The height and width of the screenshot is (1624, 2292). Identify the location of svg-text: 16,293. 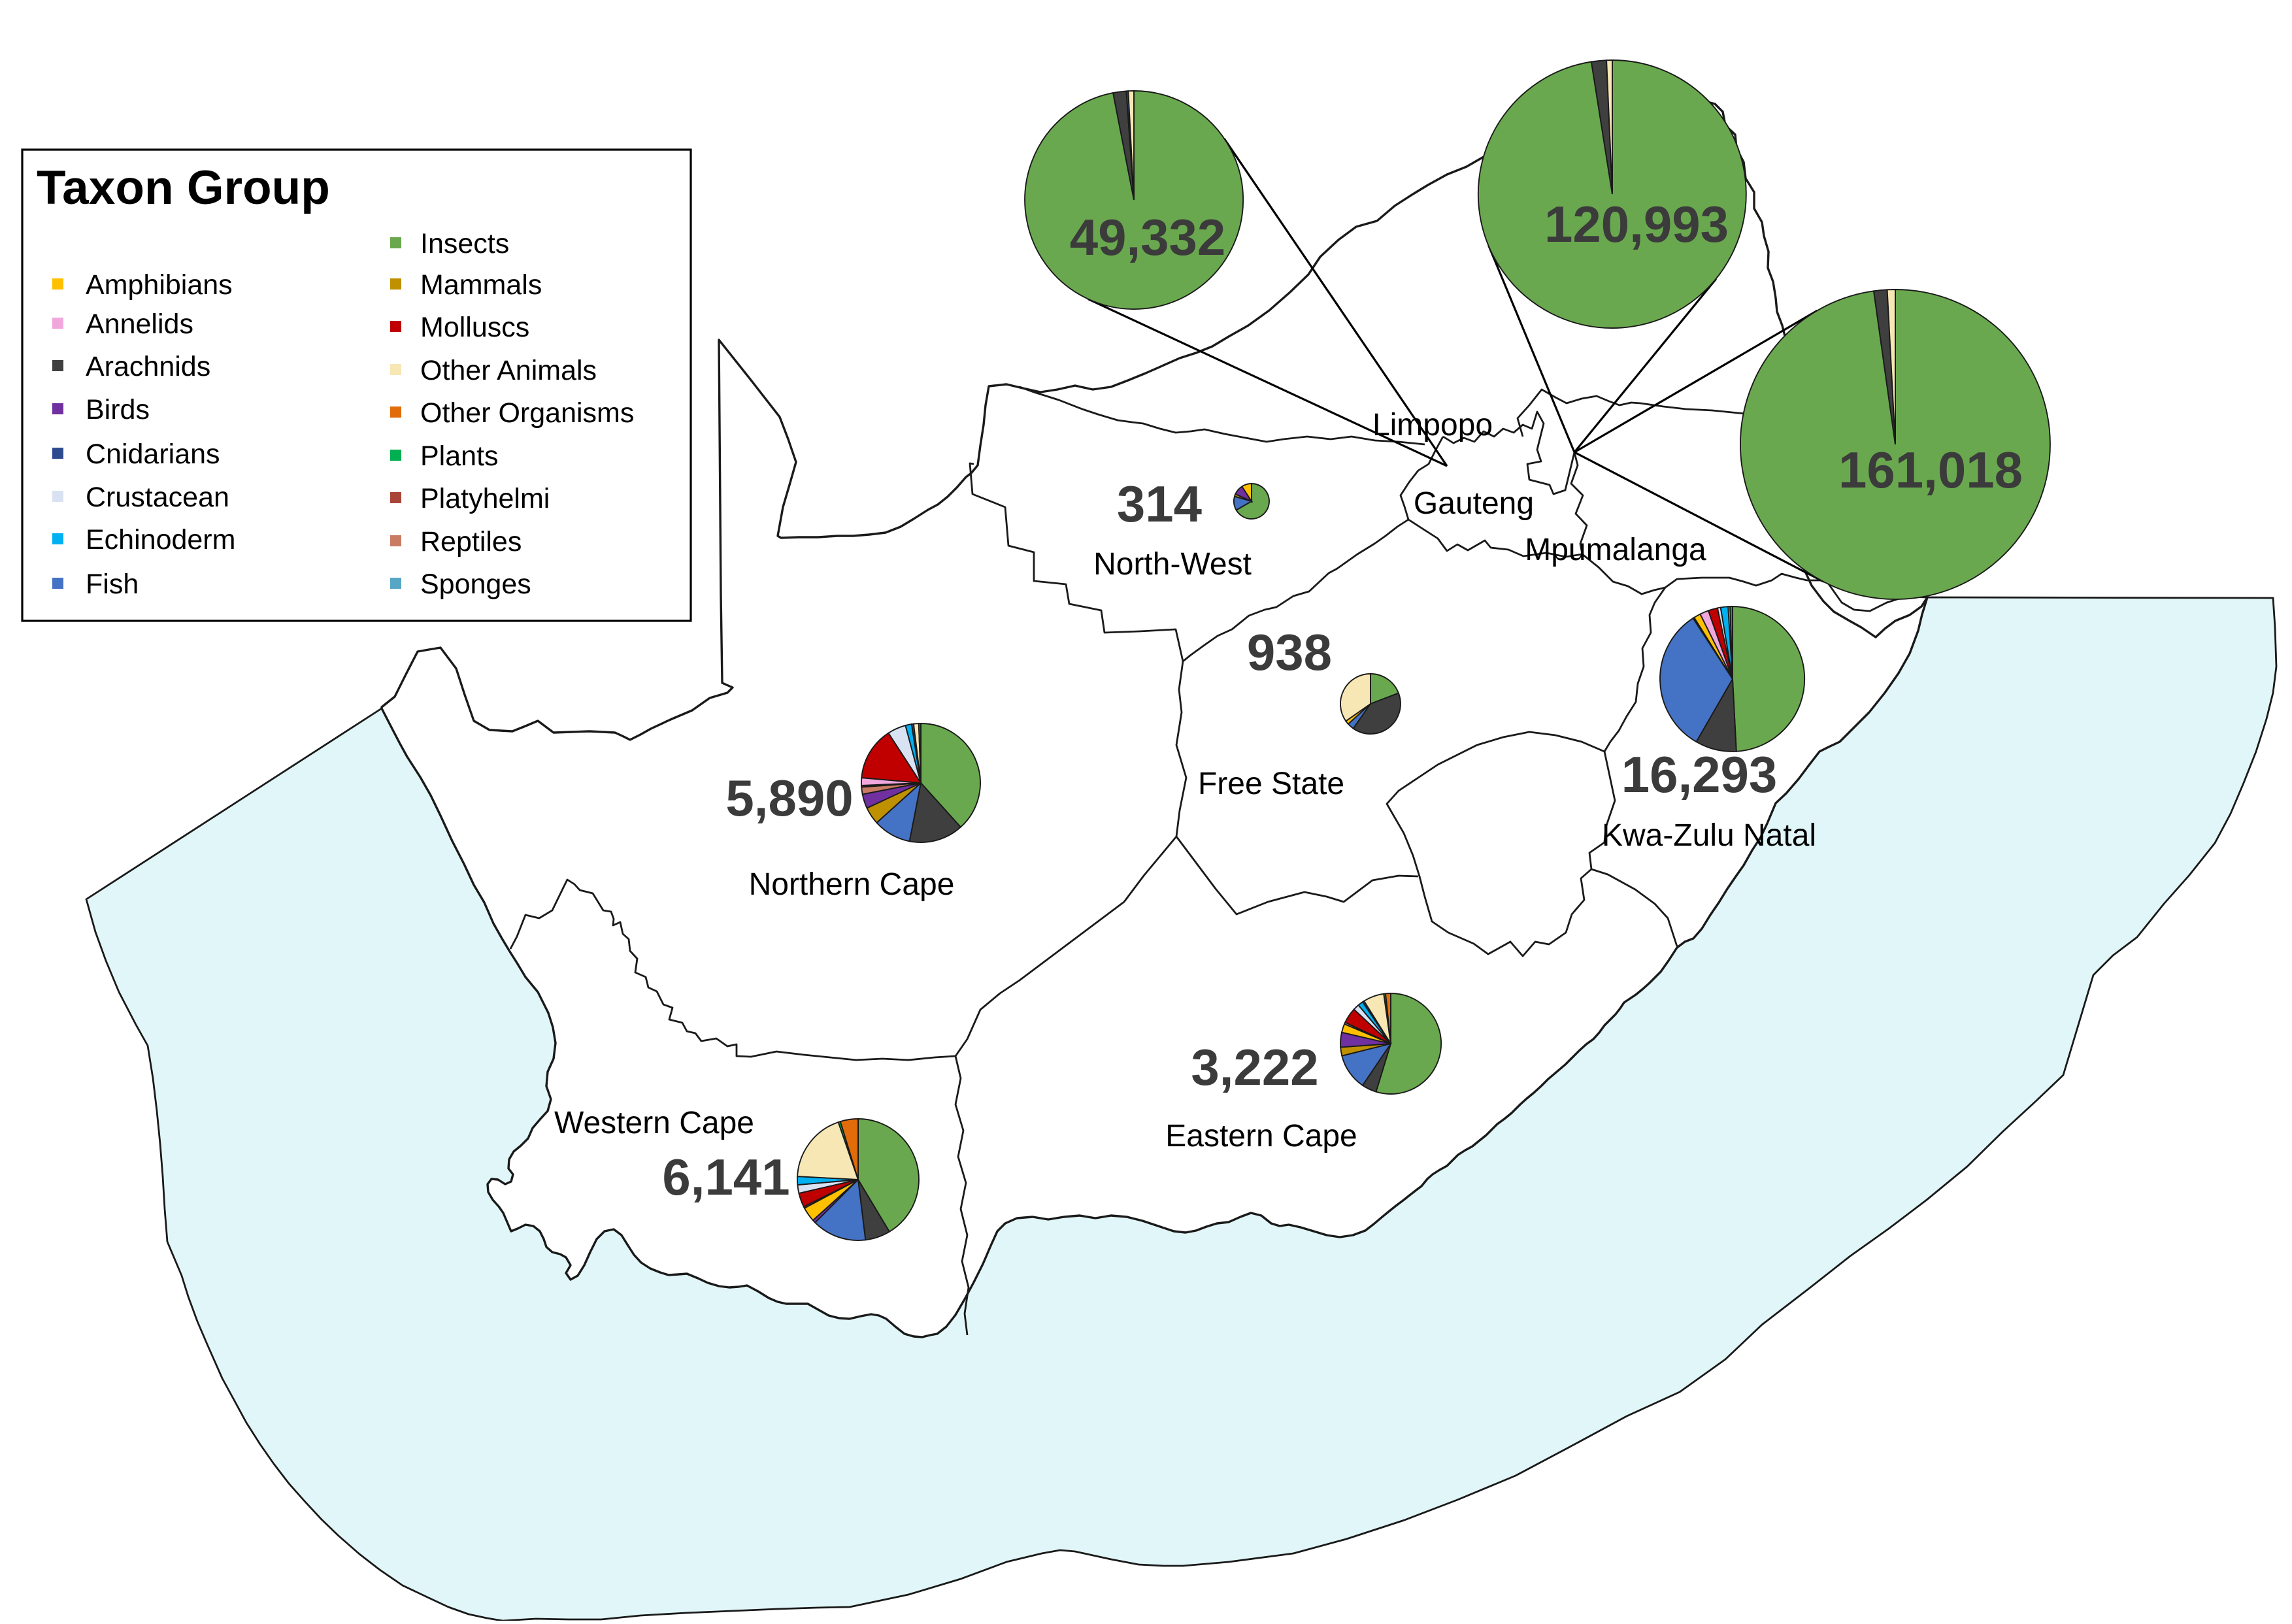
(1699, 774).